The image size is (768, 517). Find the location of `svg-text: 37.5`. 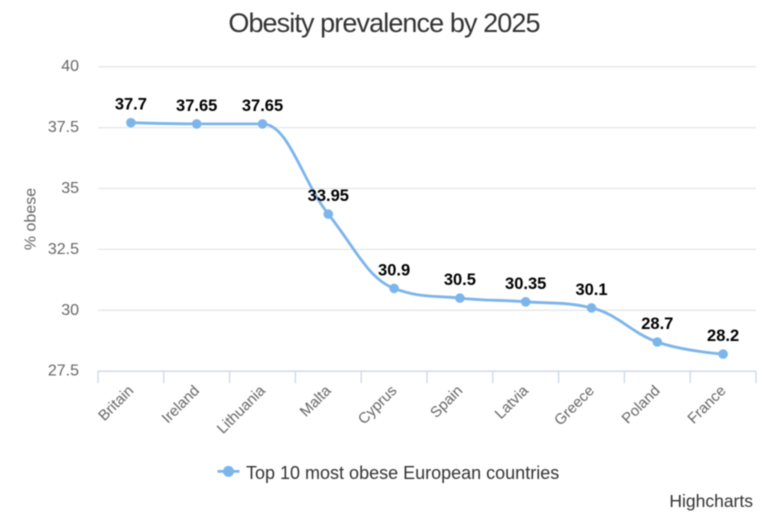

svg-text: 37.5 is located at coordinates (63, 127).